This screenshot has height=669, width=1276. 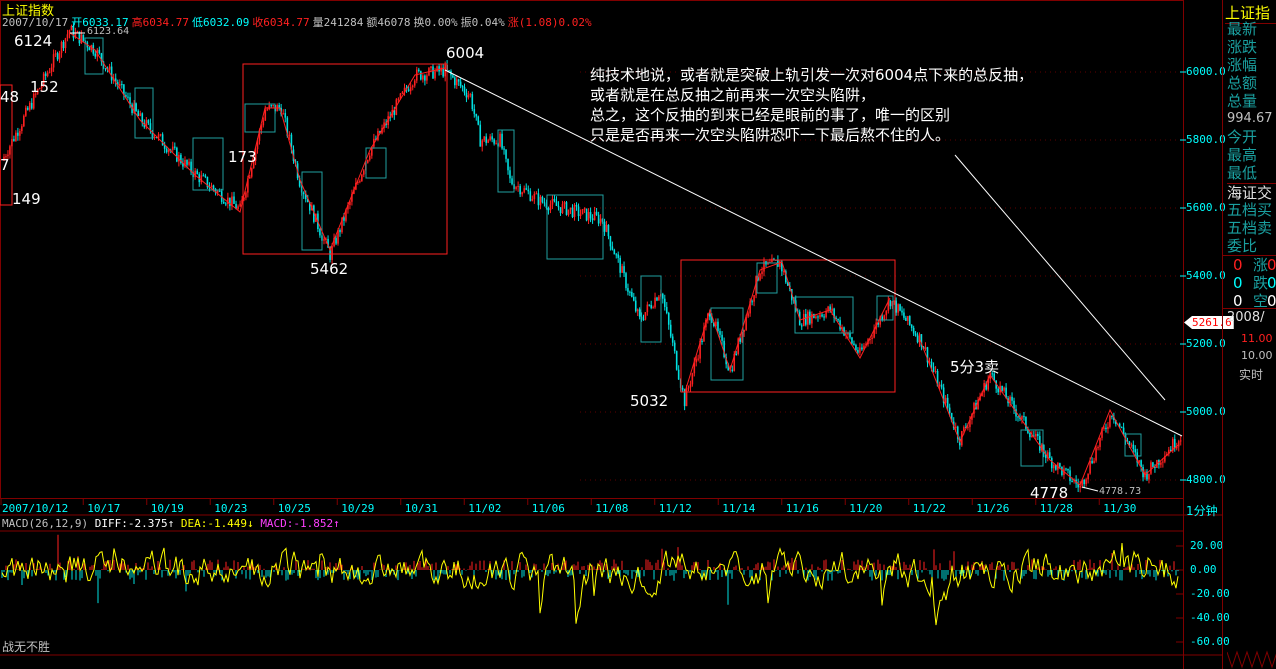 What do you see at coordinates (160, 22) in the screenshot?
I see `quote-high: 高6034.77` at bounding box center [160, 22].